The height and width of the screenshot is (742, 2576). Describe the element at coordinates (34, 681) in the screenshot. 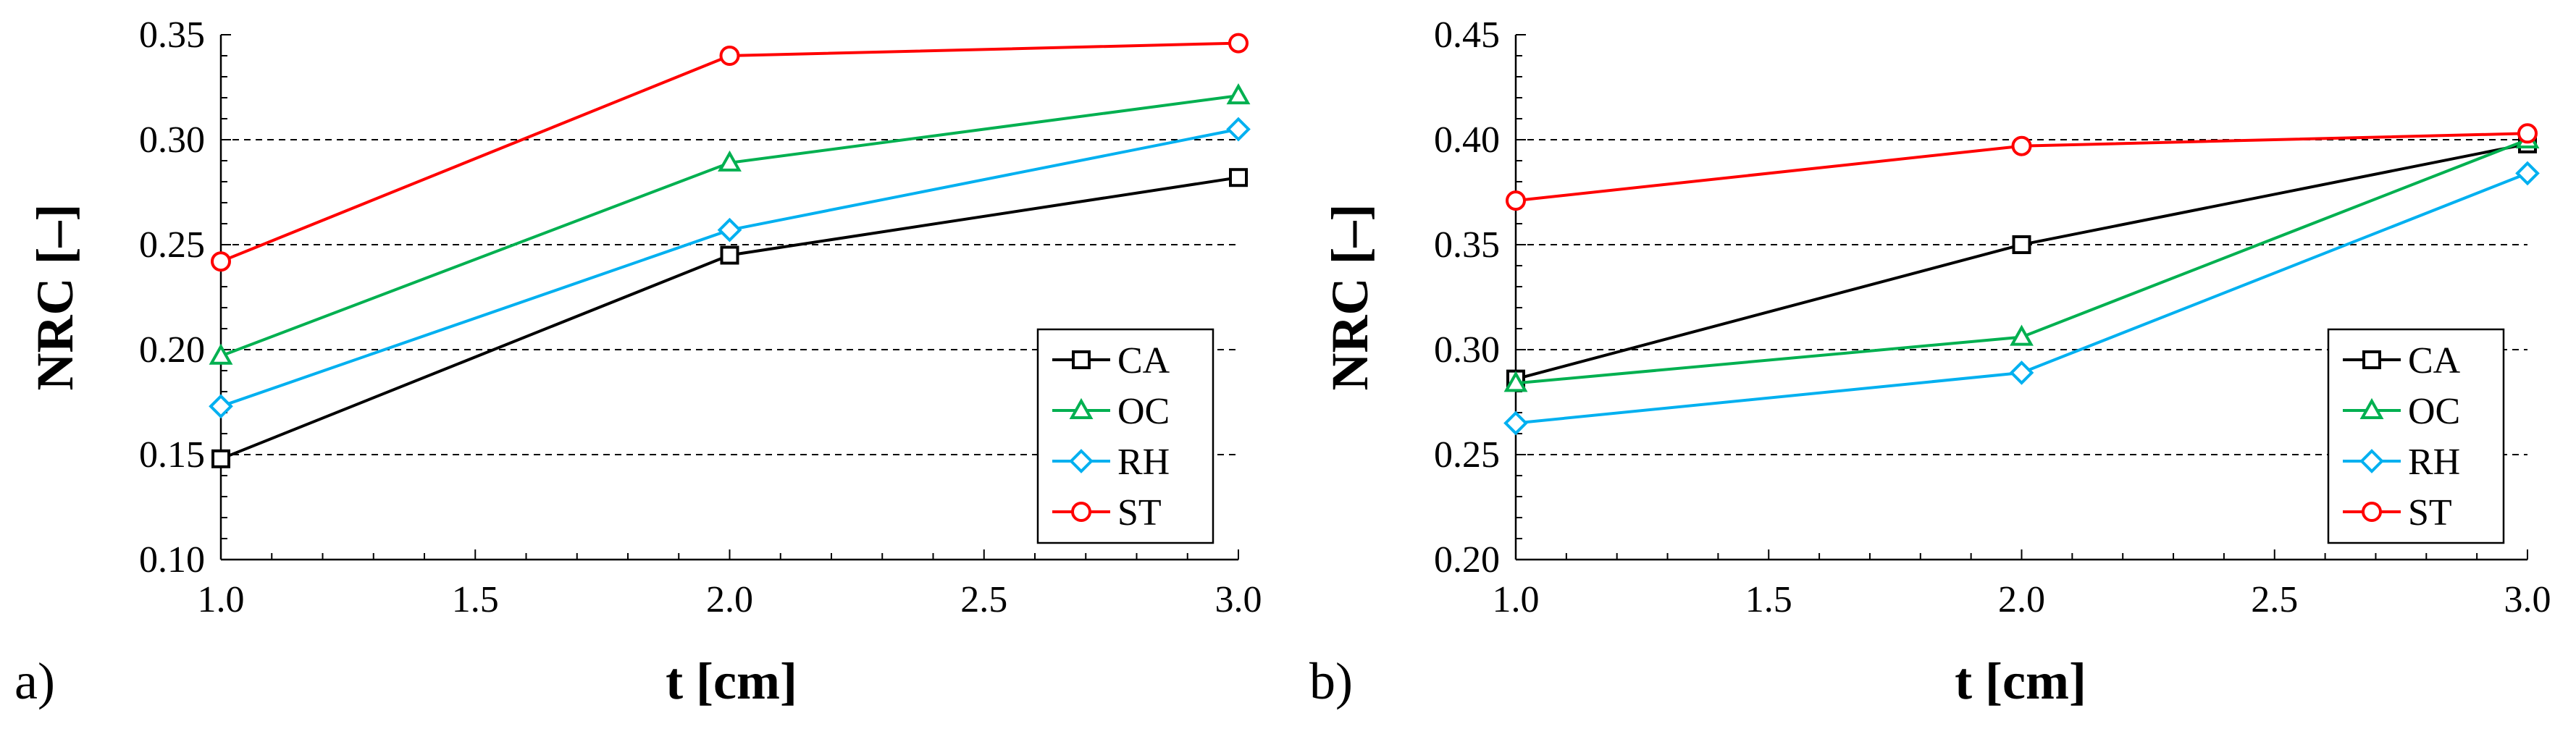

I see `panel-label: a)` at that location.